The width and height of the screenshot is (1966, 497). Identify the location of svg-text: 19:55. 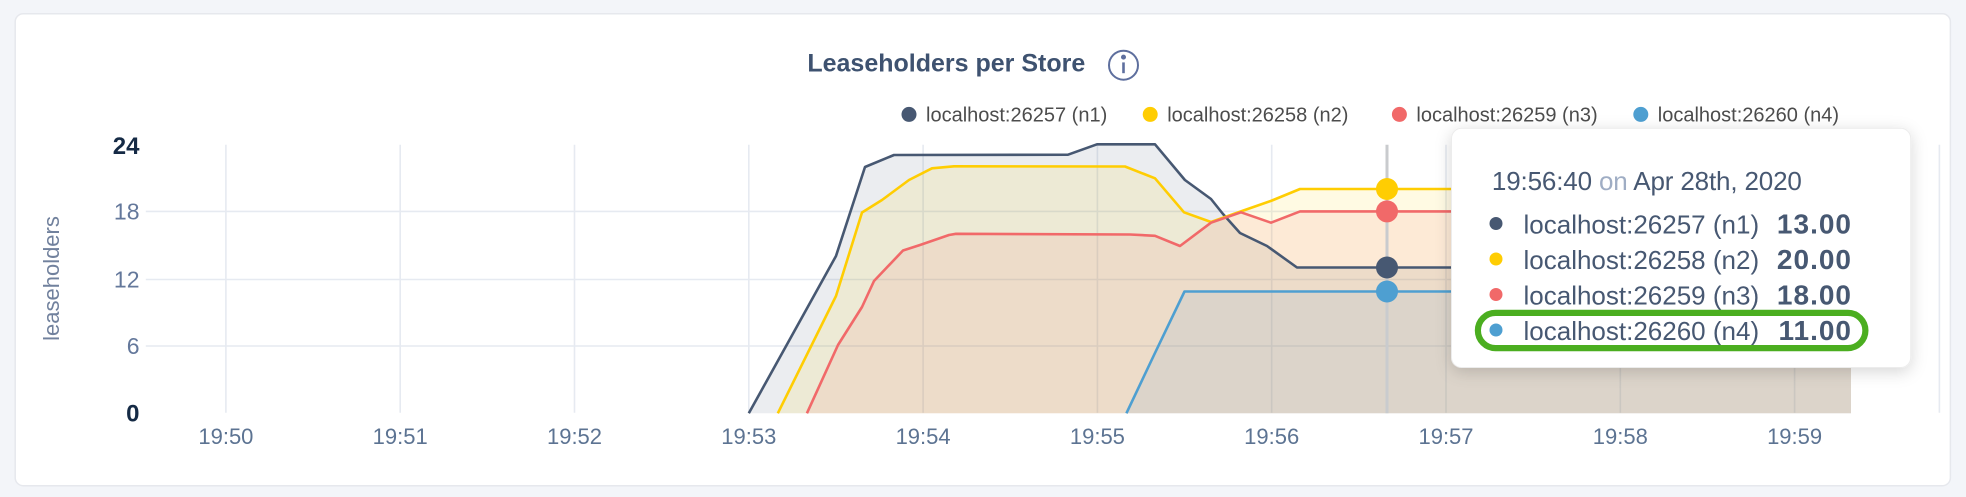
(1097, 436).